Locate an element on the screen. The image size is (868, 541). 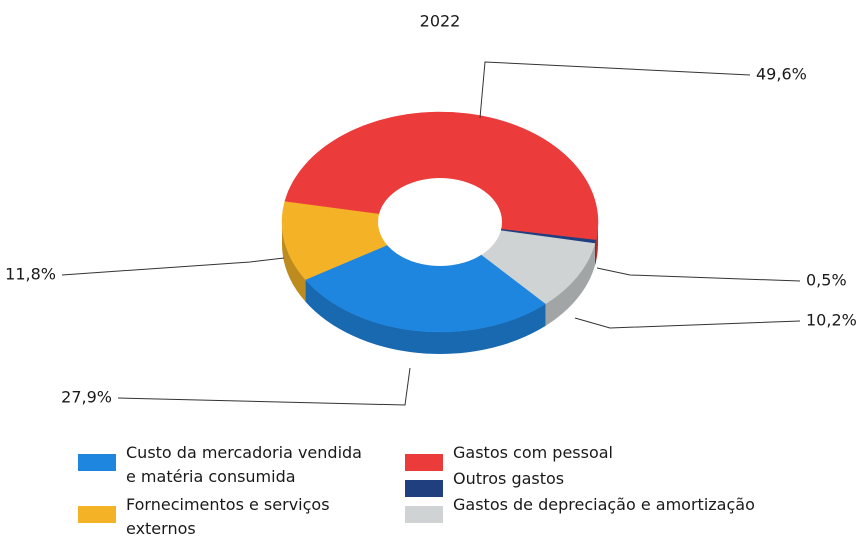
data-label: 11,8% is located at coordinates (30, 274).